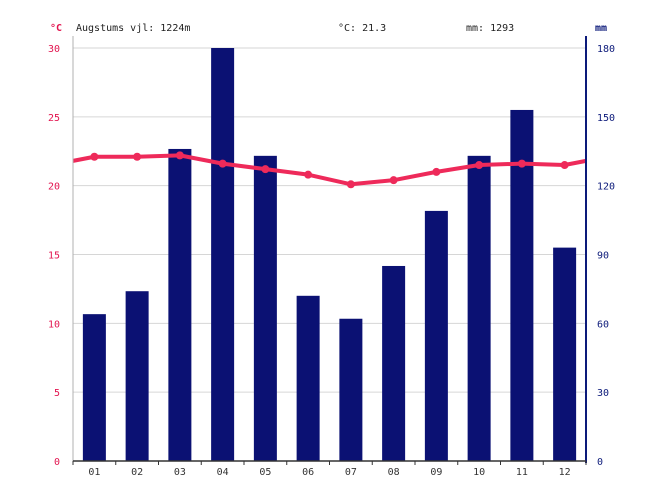  I want to click on y-right-tick-label: 150, so click(606, 118).